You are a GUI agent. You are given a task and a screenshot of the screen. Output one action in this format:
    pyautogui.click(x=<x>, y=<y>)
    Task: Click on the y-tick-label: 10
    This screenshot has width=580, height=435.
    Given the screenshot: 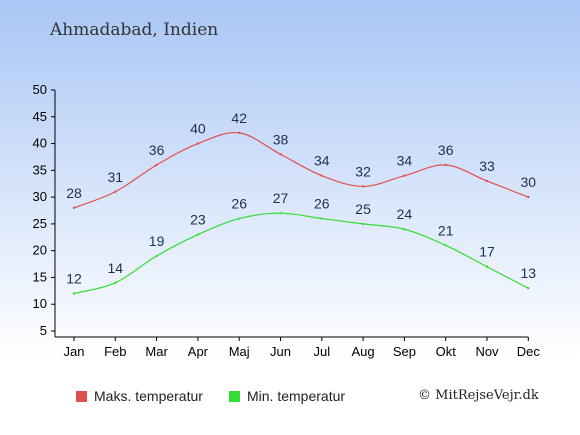 What is the action you would take?
    pyautogui.click(x=40, y=303)
    